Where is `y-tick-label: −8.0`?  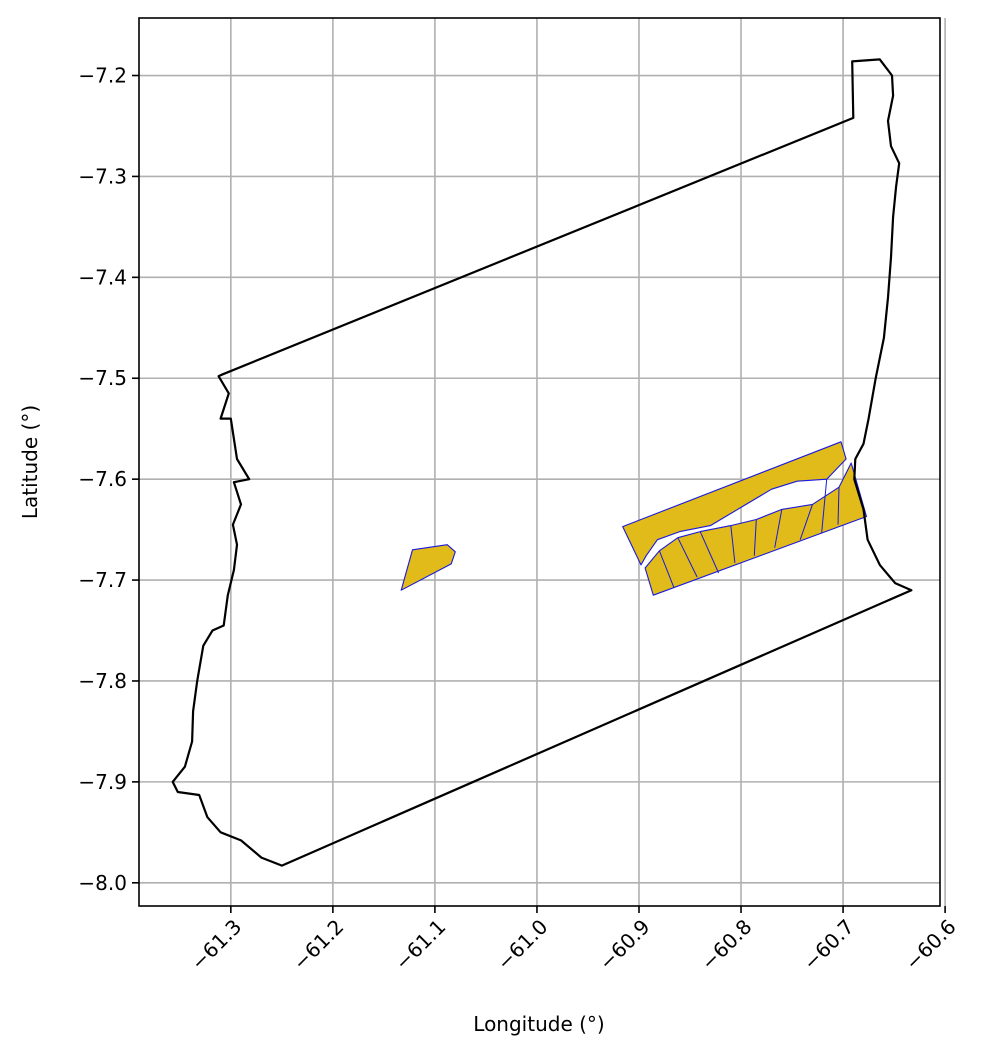
y-tick-label: −8.0 is located at coordinates (102, 883).